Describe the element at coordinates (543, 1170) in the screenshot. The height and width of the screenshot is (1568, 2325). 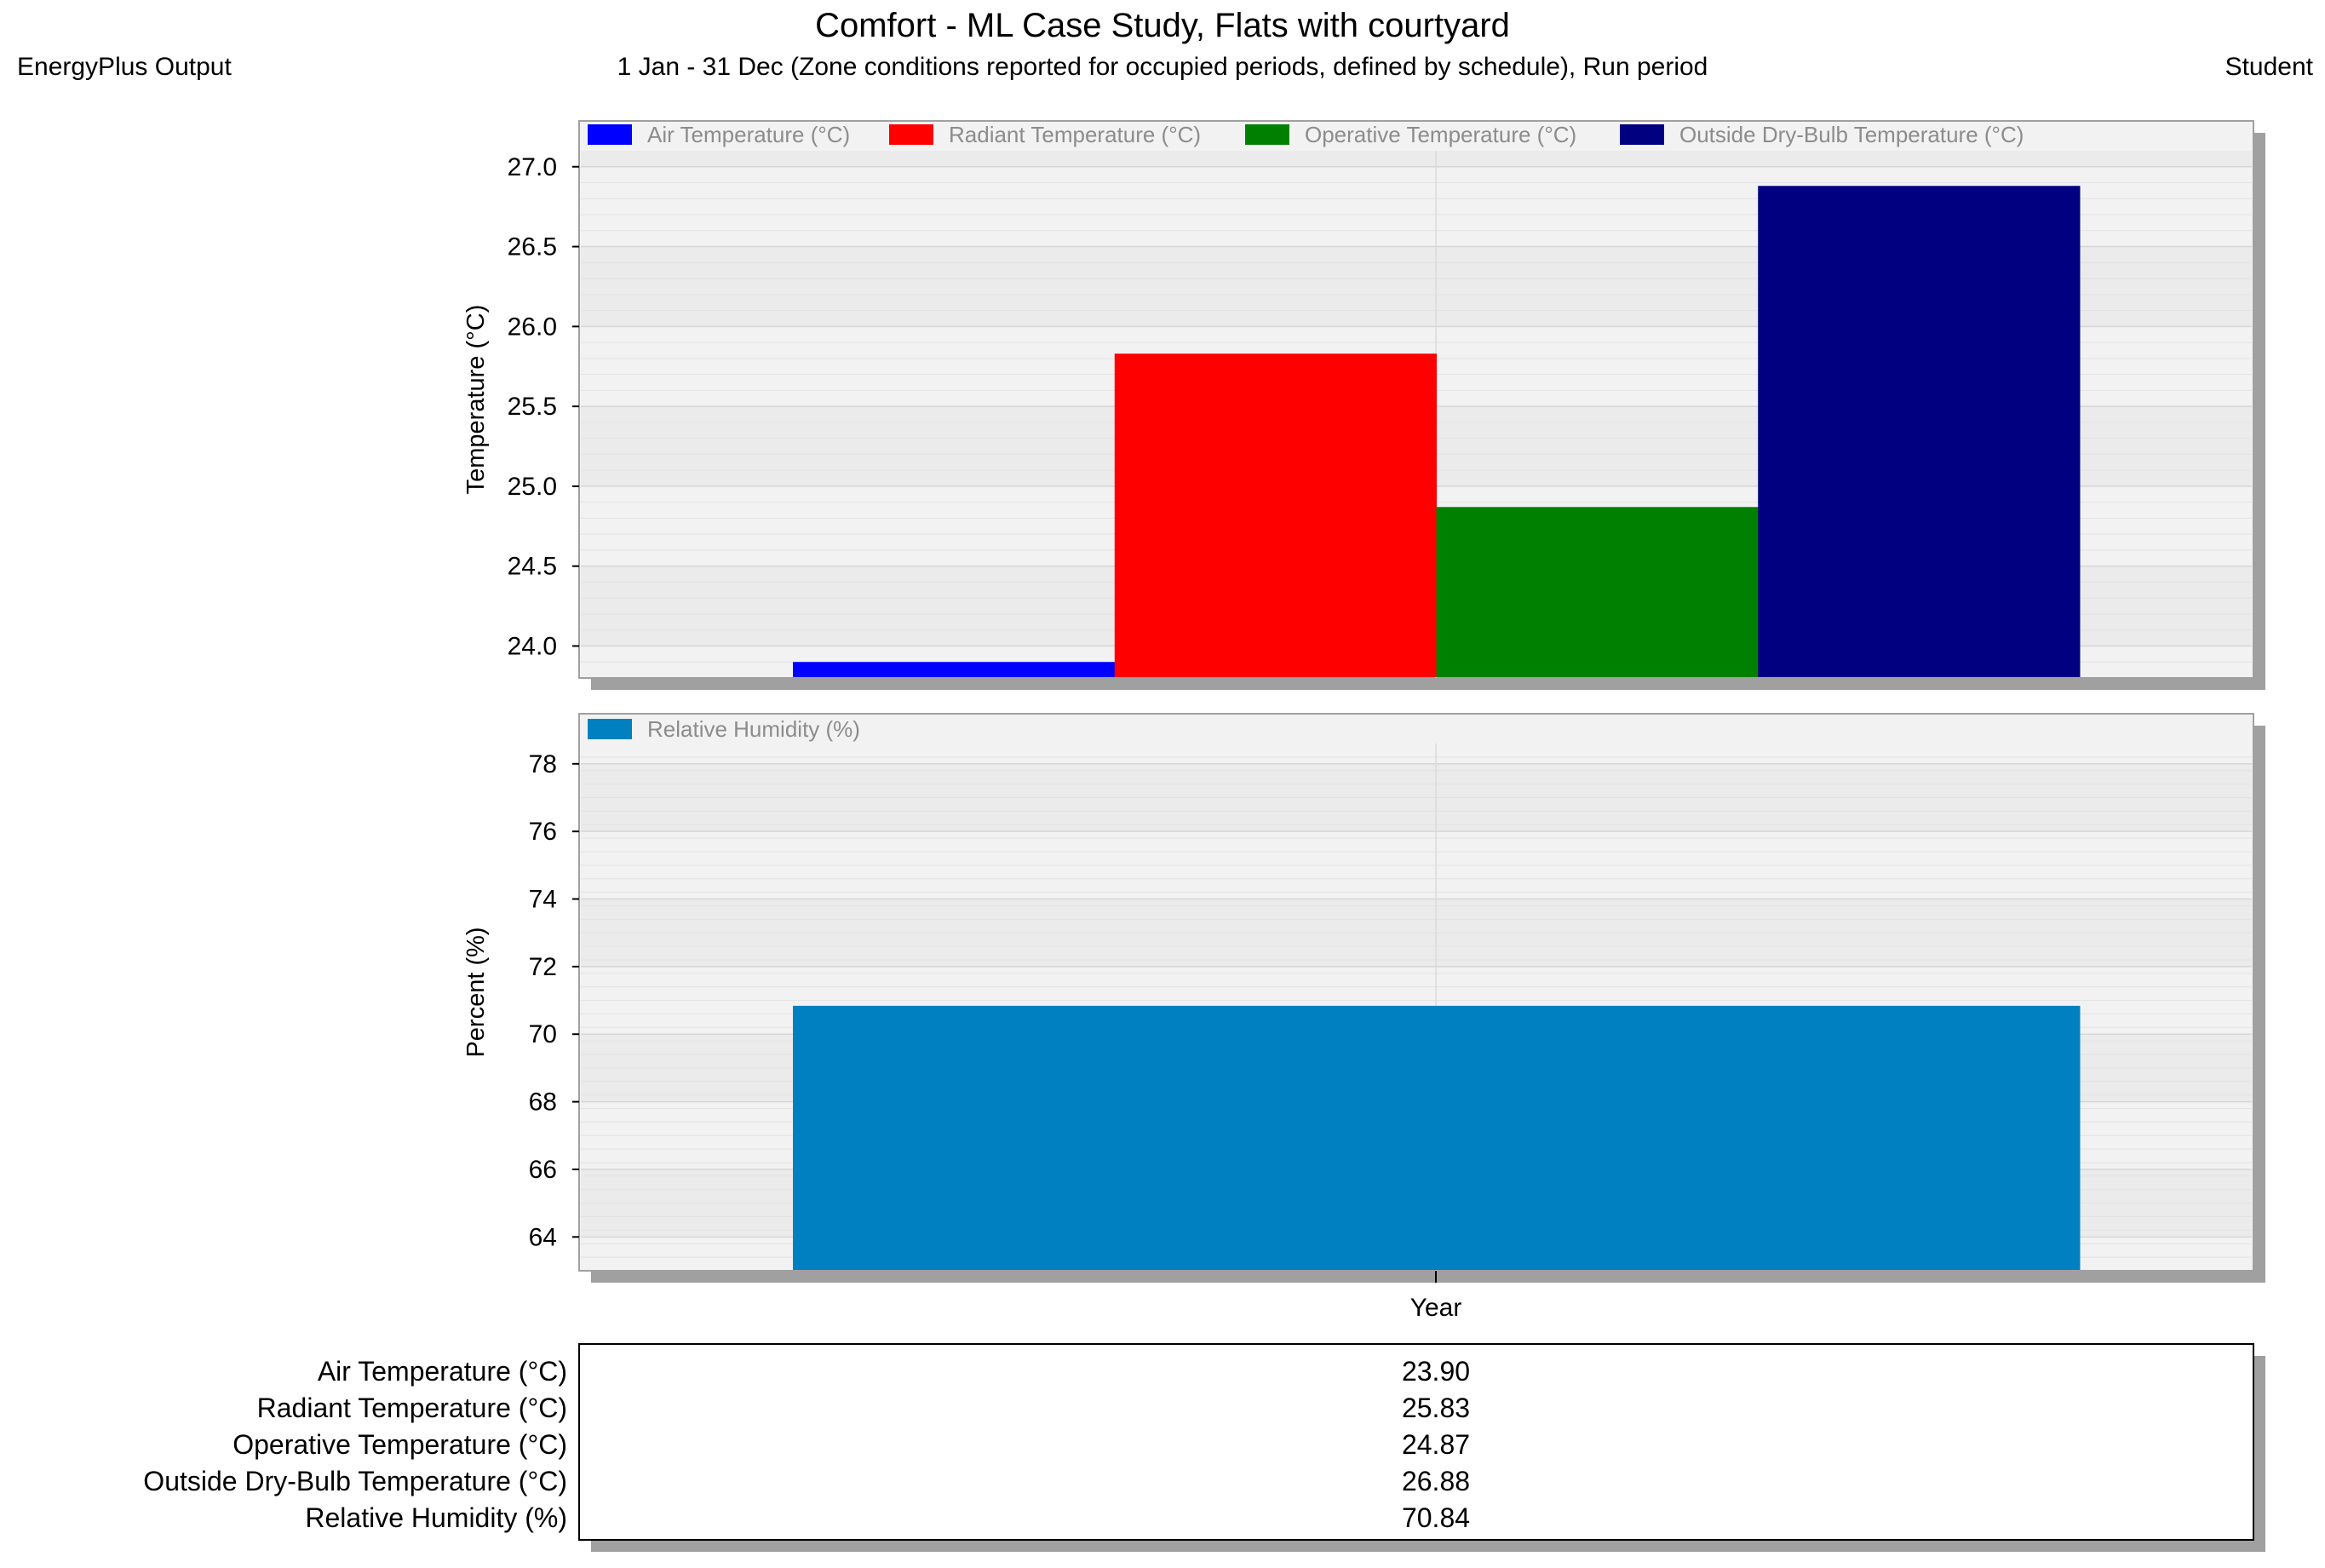
I see `y-tick-label: 66` at that location.